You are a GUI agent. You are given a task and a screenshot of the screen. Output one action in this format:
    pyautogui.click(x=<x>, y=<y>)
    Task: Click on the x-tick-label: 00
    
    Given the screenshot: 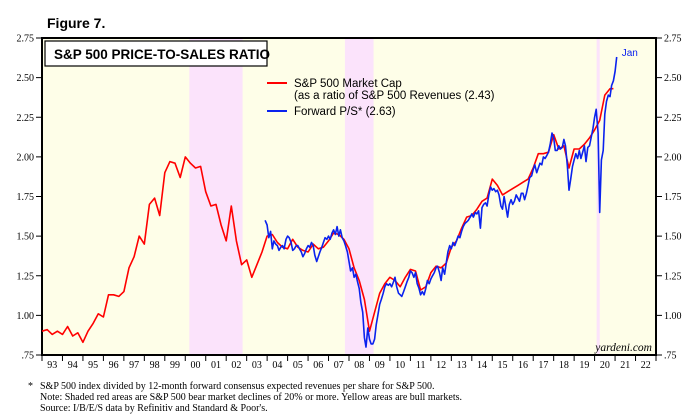 What is the action you would take?
    pyautogui.click(x=196, y=365)
    